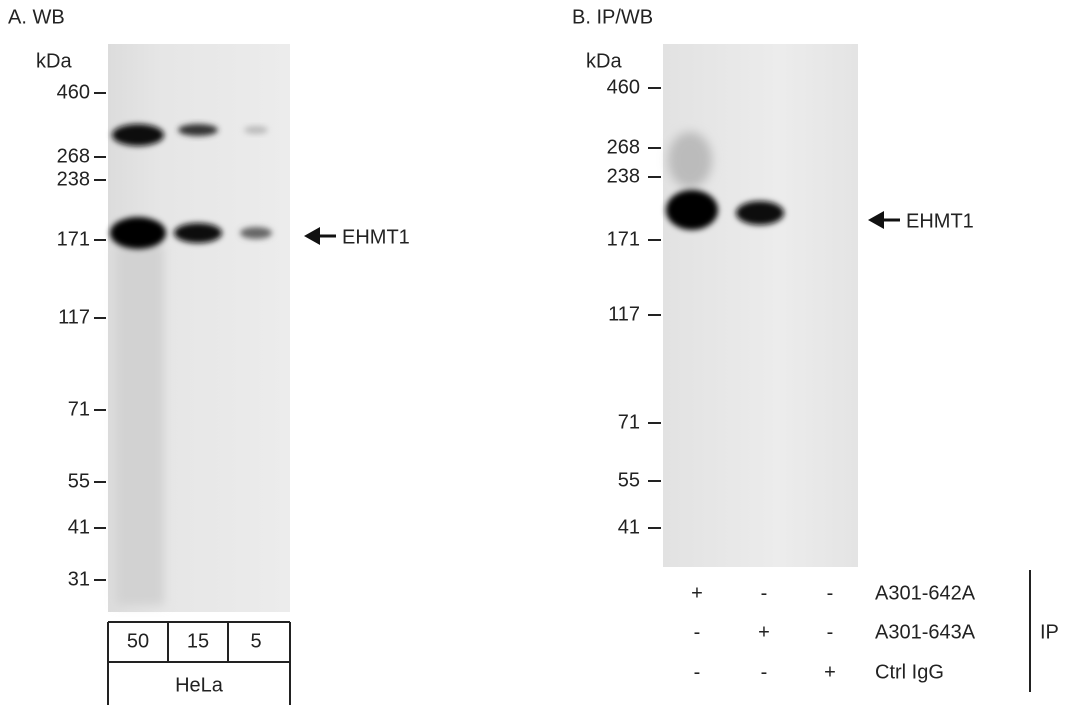  I want to click on ip-row-label: A301-642A, so click(925, 593).